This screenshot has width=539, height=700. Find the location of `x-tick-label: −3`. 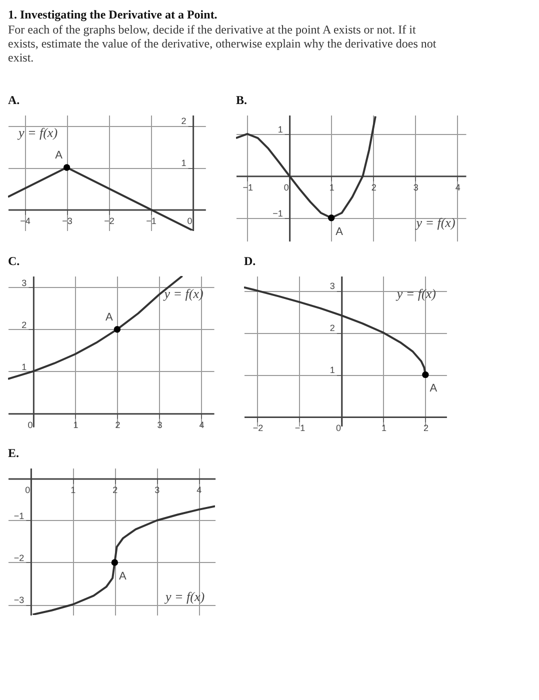

x-tick-label: −3 is located at coordinates (67, 221).